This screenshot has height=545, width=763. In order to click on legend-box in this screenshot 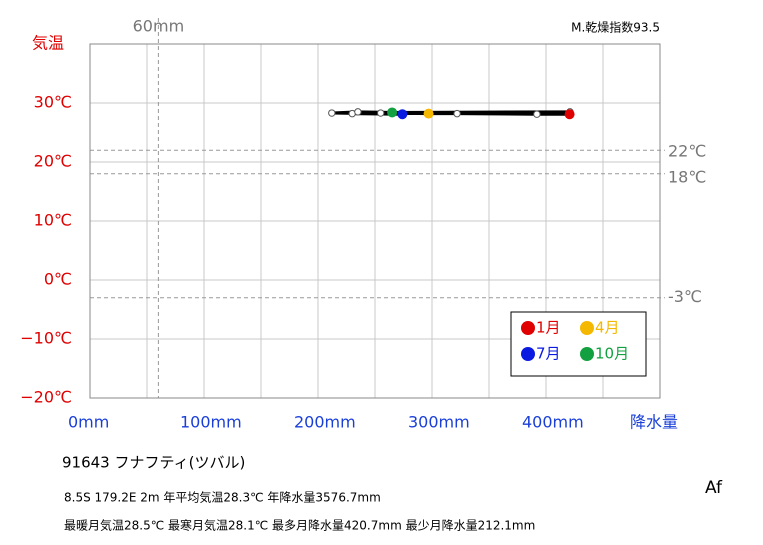, I will do `click(578, 344)`.